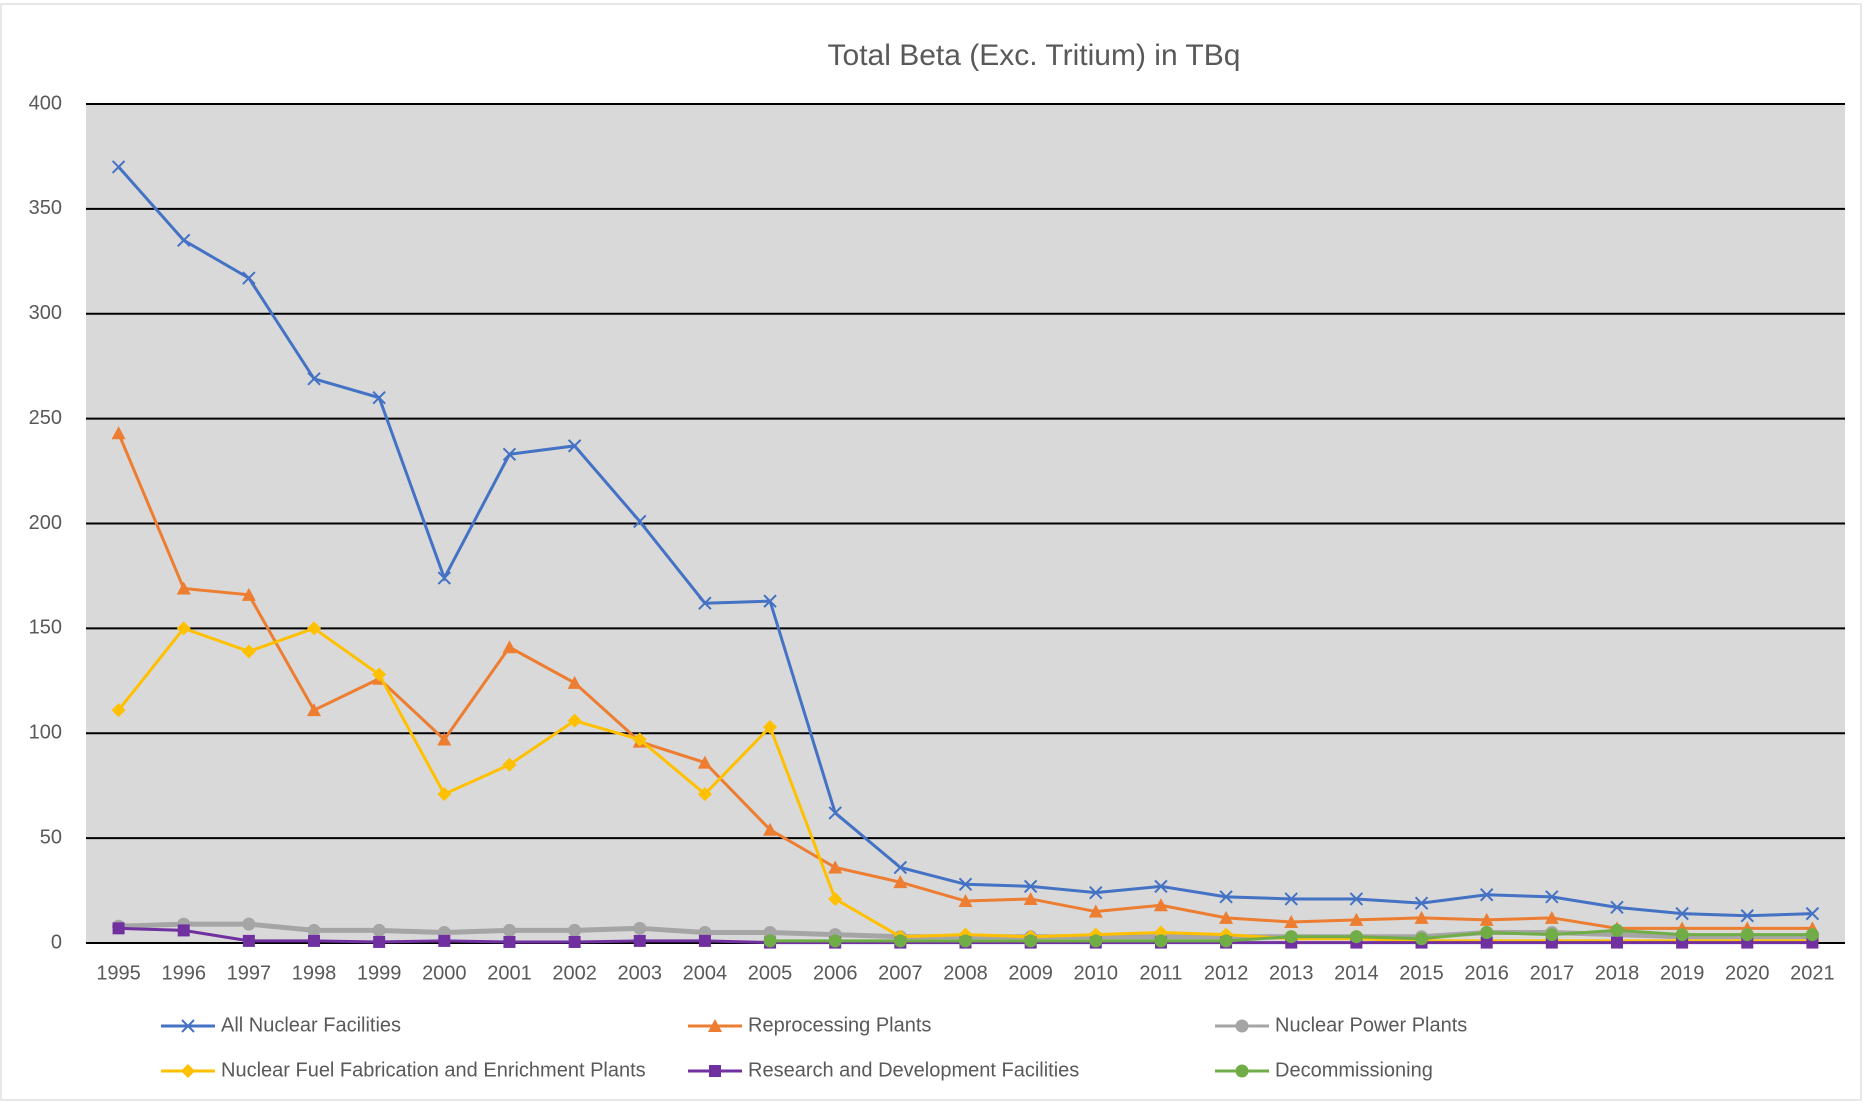  I want to click on x-tick-label: 2010, so click(1096, 973).